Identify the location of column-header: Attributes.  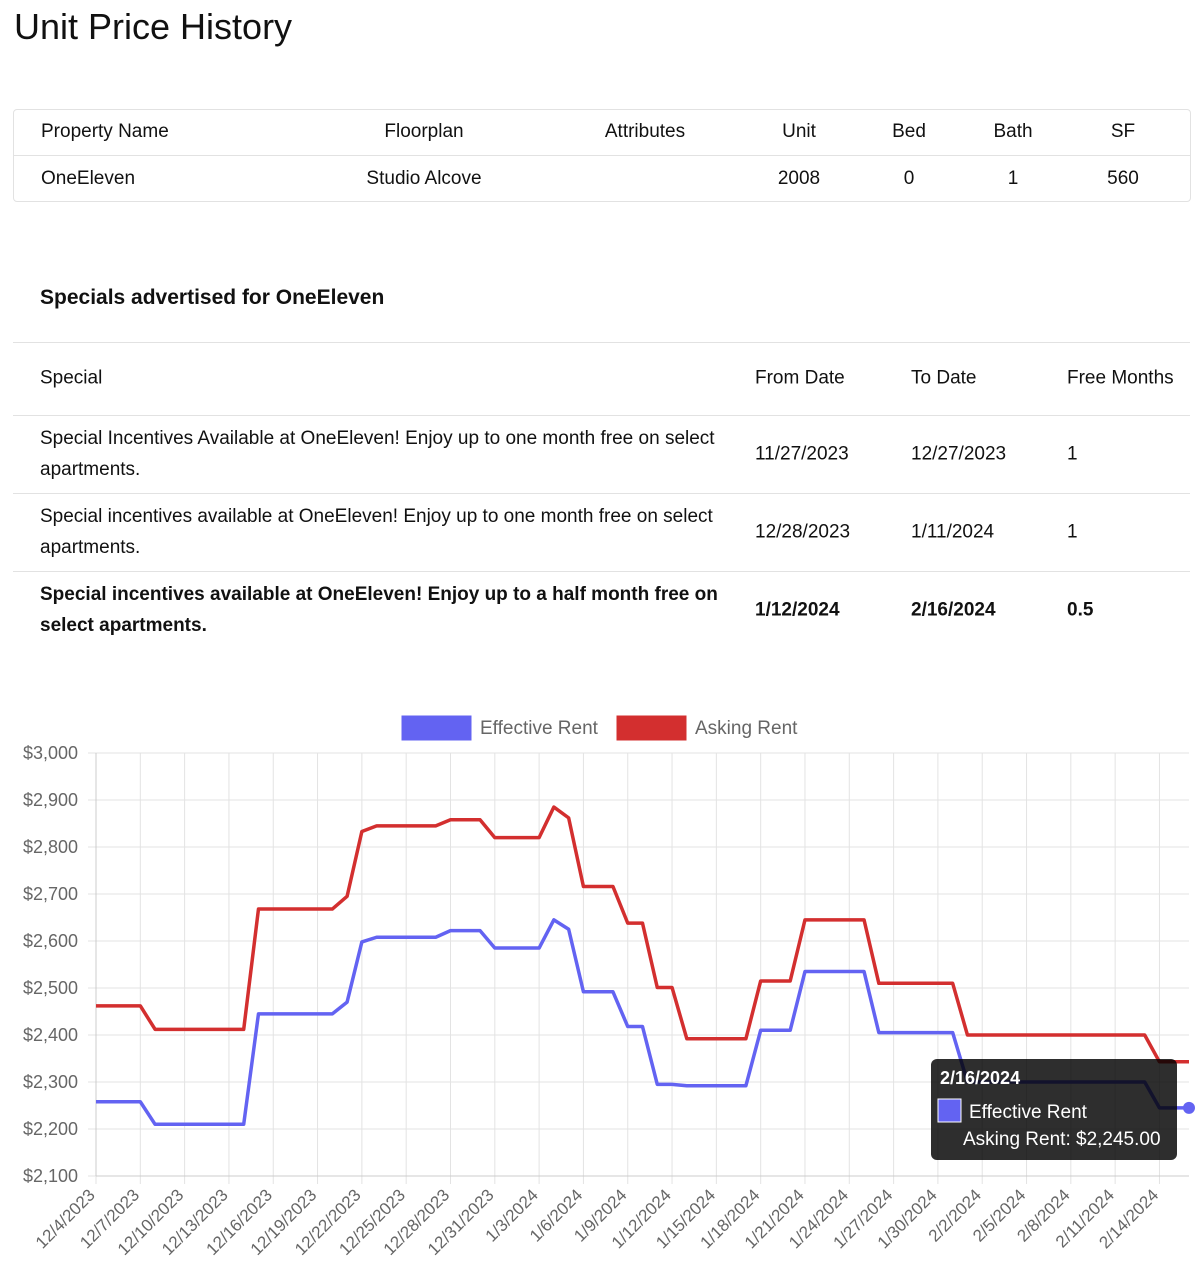
(645, 131).